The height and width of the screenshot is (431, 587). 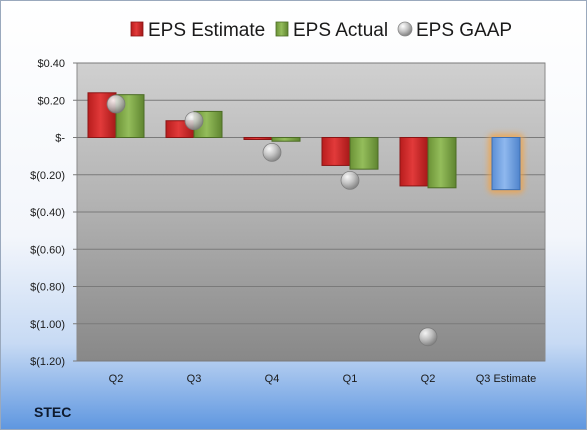 What do you see at coordinates (47, 213) in the screenshot?
I see `y-tick-label: $(0.40)` at bounding box center [47, 213].